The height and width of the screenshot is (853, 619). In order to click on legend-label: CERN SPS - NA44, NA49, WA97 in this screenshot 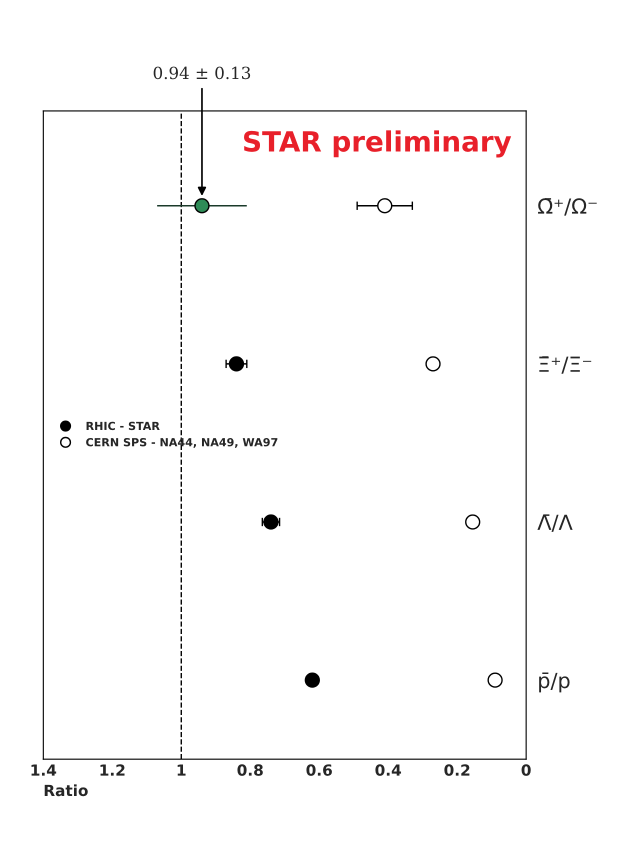, I will do `click(182, 443)`.